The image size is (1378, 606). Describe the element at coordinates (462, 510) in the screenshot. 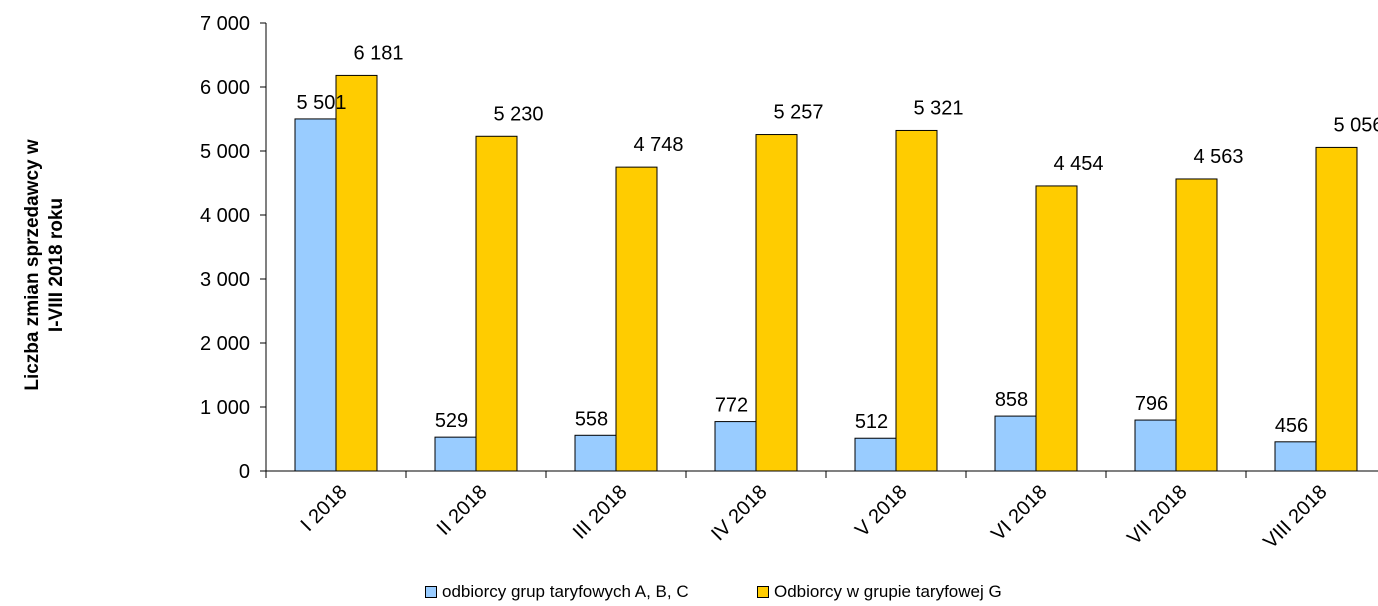

I see `x-tick-label: II 2018` at that location.